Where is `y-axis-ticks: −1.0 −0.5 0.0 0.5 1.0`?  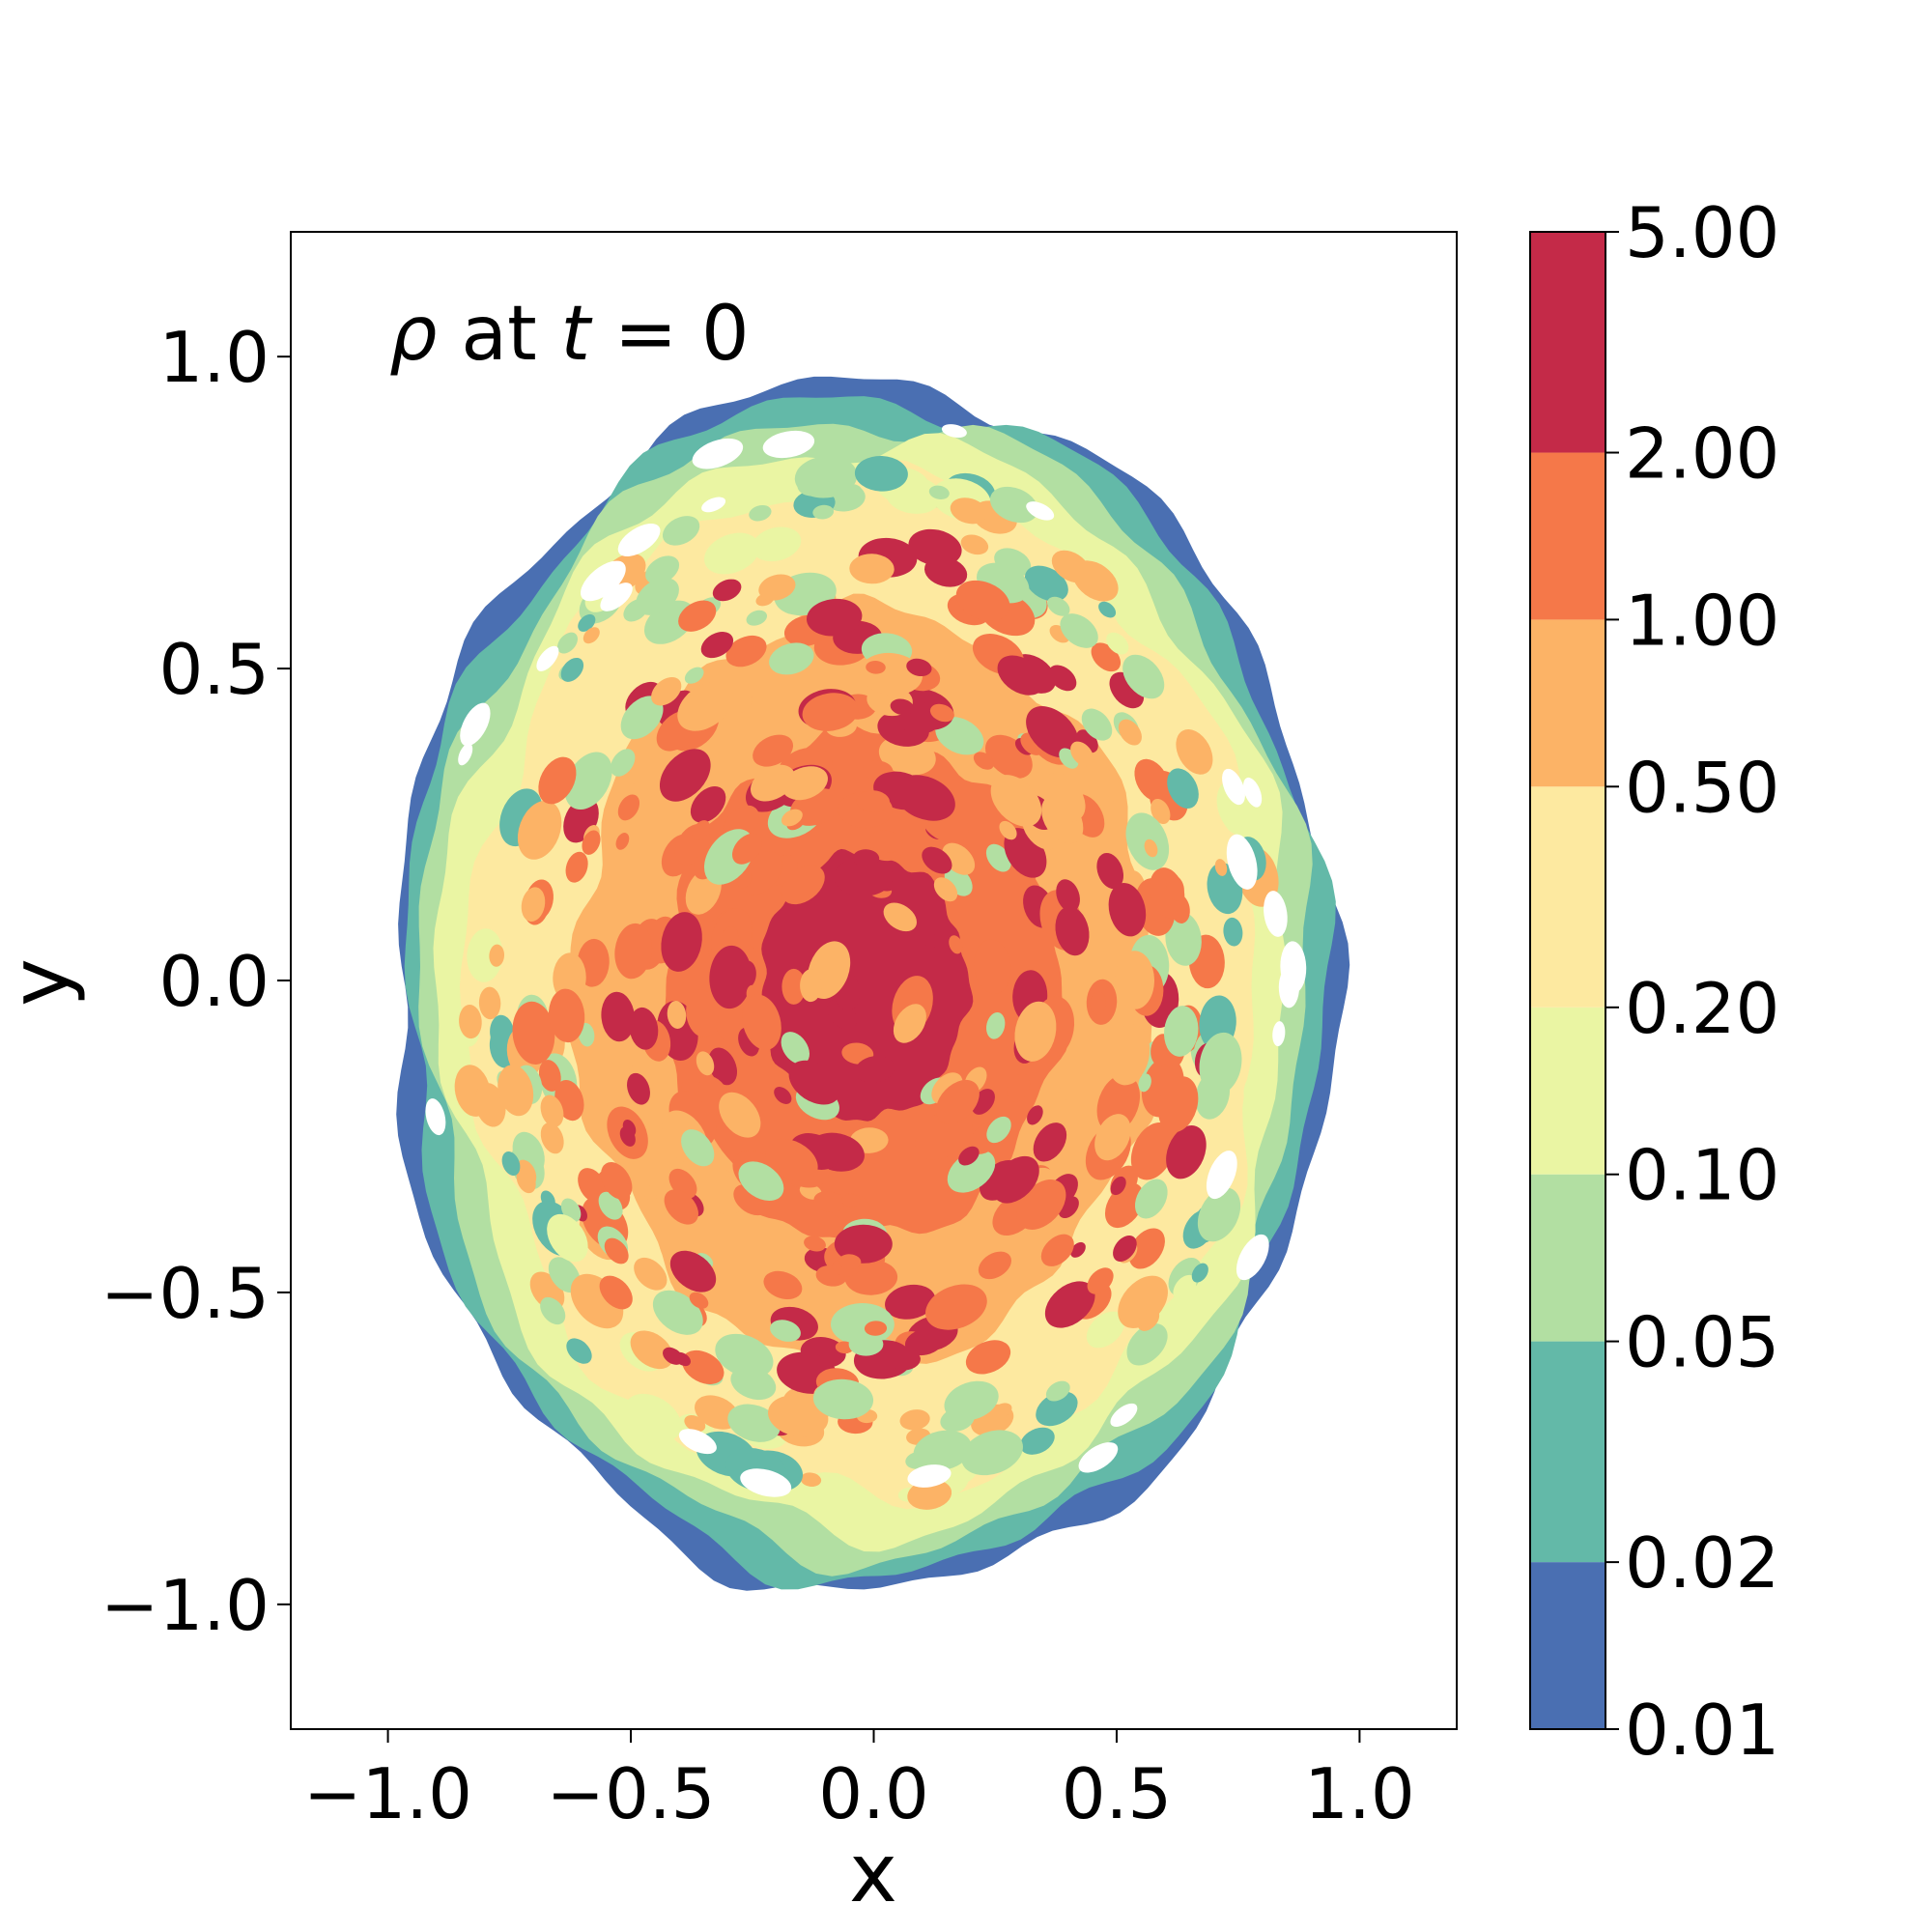 y-axis-ticks: −1.0 −0.5 0.0 0.5 1.0 is located at coordinates (195, 981).